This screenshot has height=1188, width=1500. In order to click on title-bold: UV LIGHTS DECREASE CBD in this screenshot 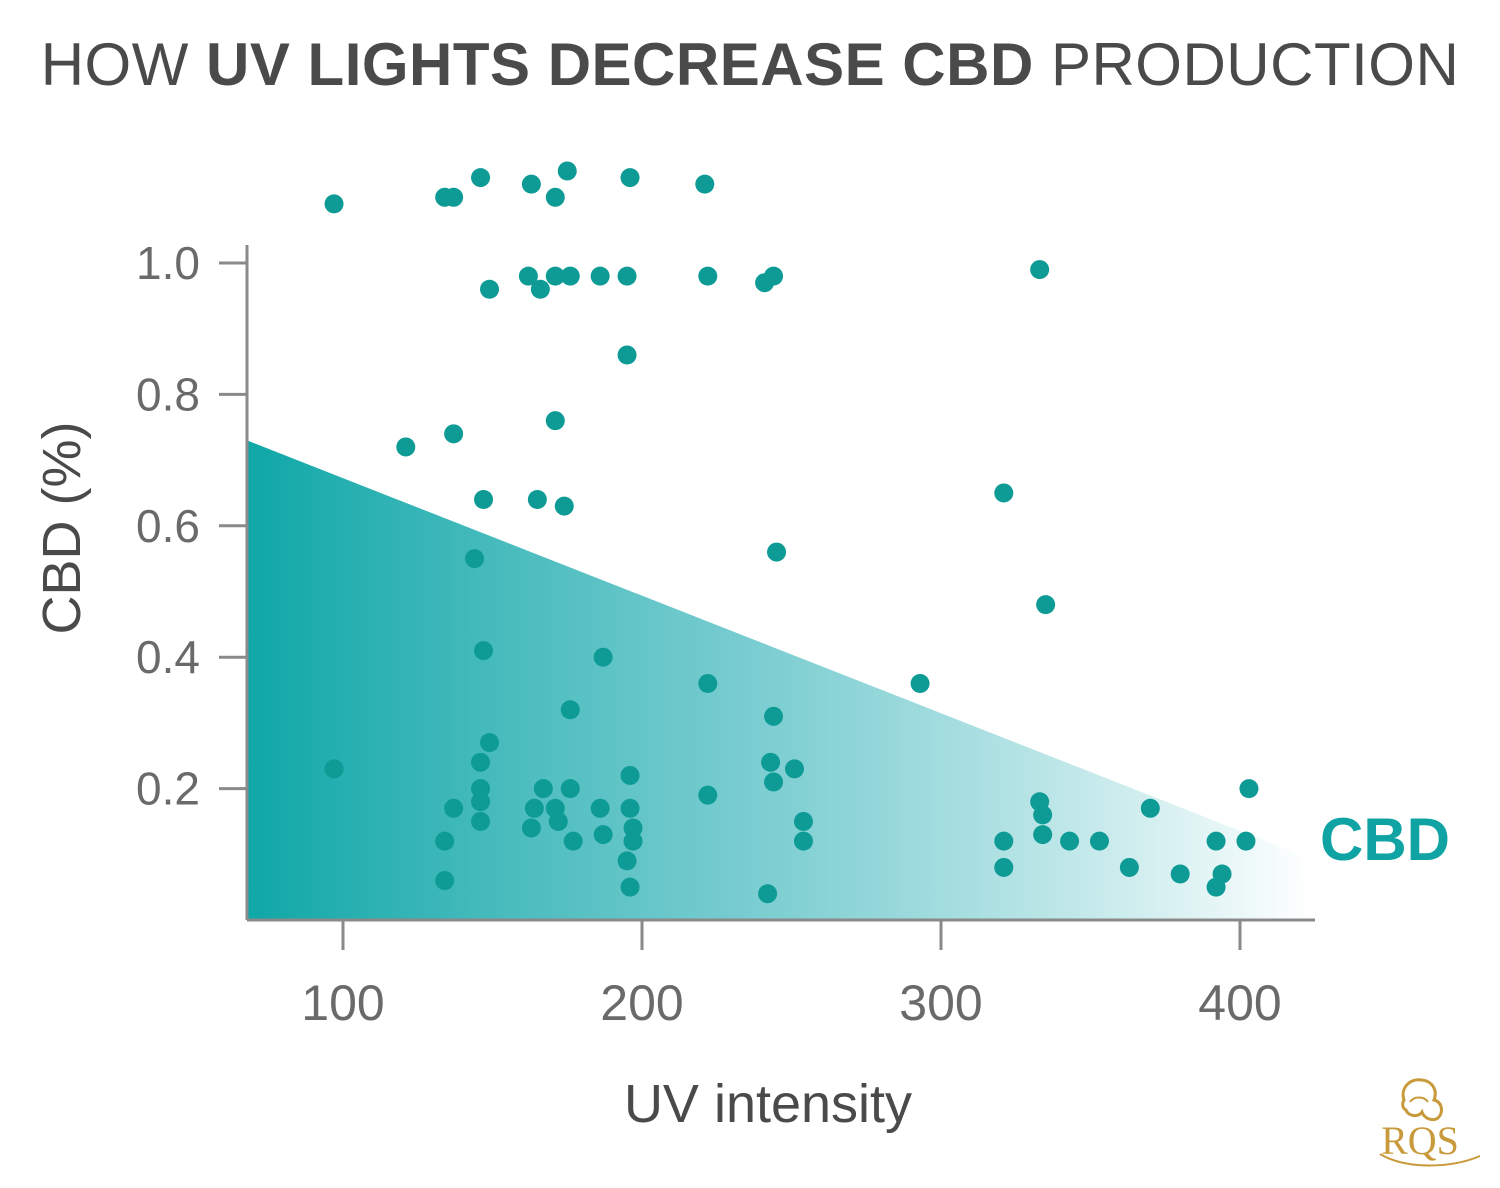, I will do `click(620, 64)`.